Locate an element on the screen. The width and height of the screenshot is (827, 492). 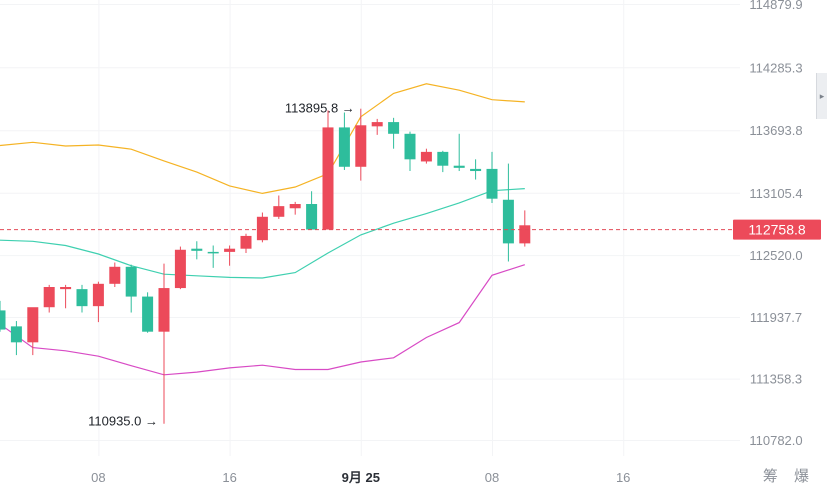
upper-band-line is located at coordinates (262, 139).